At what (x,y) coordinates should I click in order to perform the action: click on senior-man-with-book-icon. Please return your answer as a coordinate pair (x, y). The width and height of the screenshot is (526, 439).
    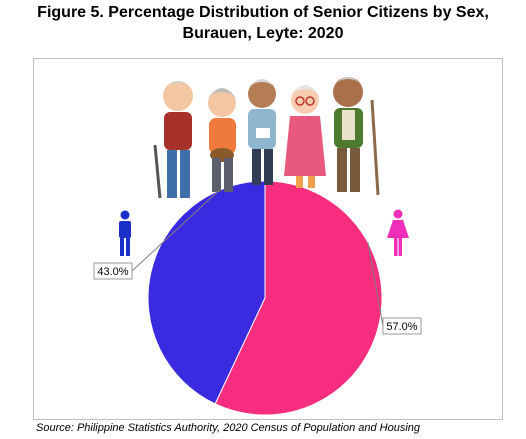
    Looking at the image, I should click on (262, 132).